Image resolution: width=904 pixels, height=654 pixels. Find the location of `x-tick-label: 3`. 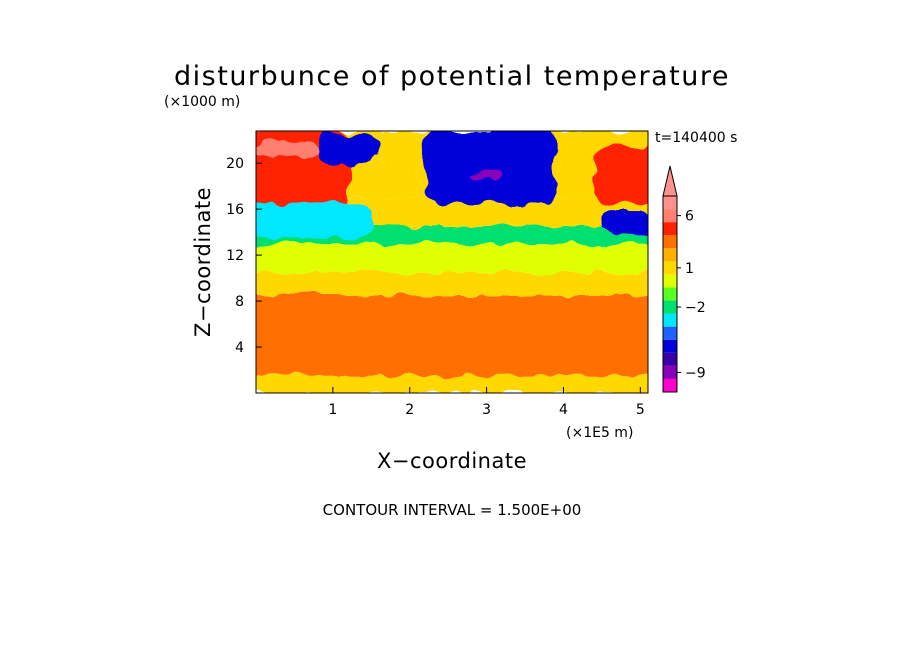

x-tick-label: 3 is located at coordinates (486, 410).